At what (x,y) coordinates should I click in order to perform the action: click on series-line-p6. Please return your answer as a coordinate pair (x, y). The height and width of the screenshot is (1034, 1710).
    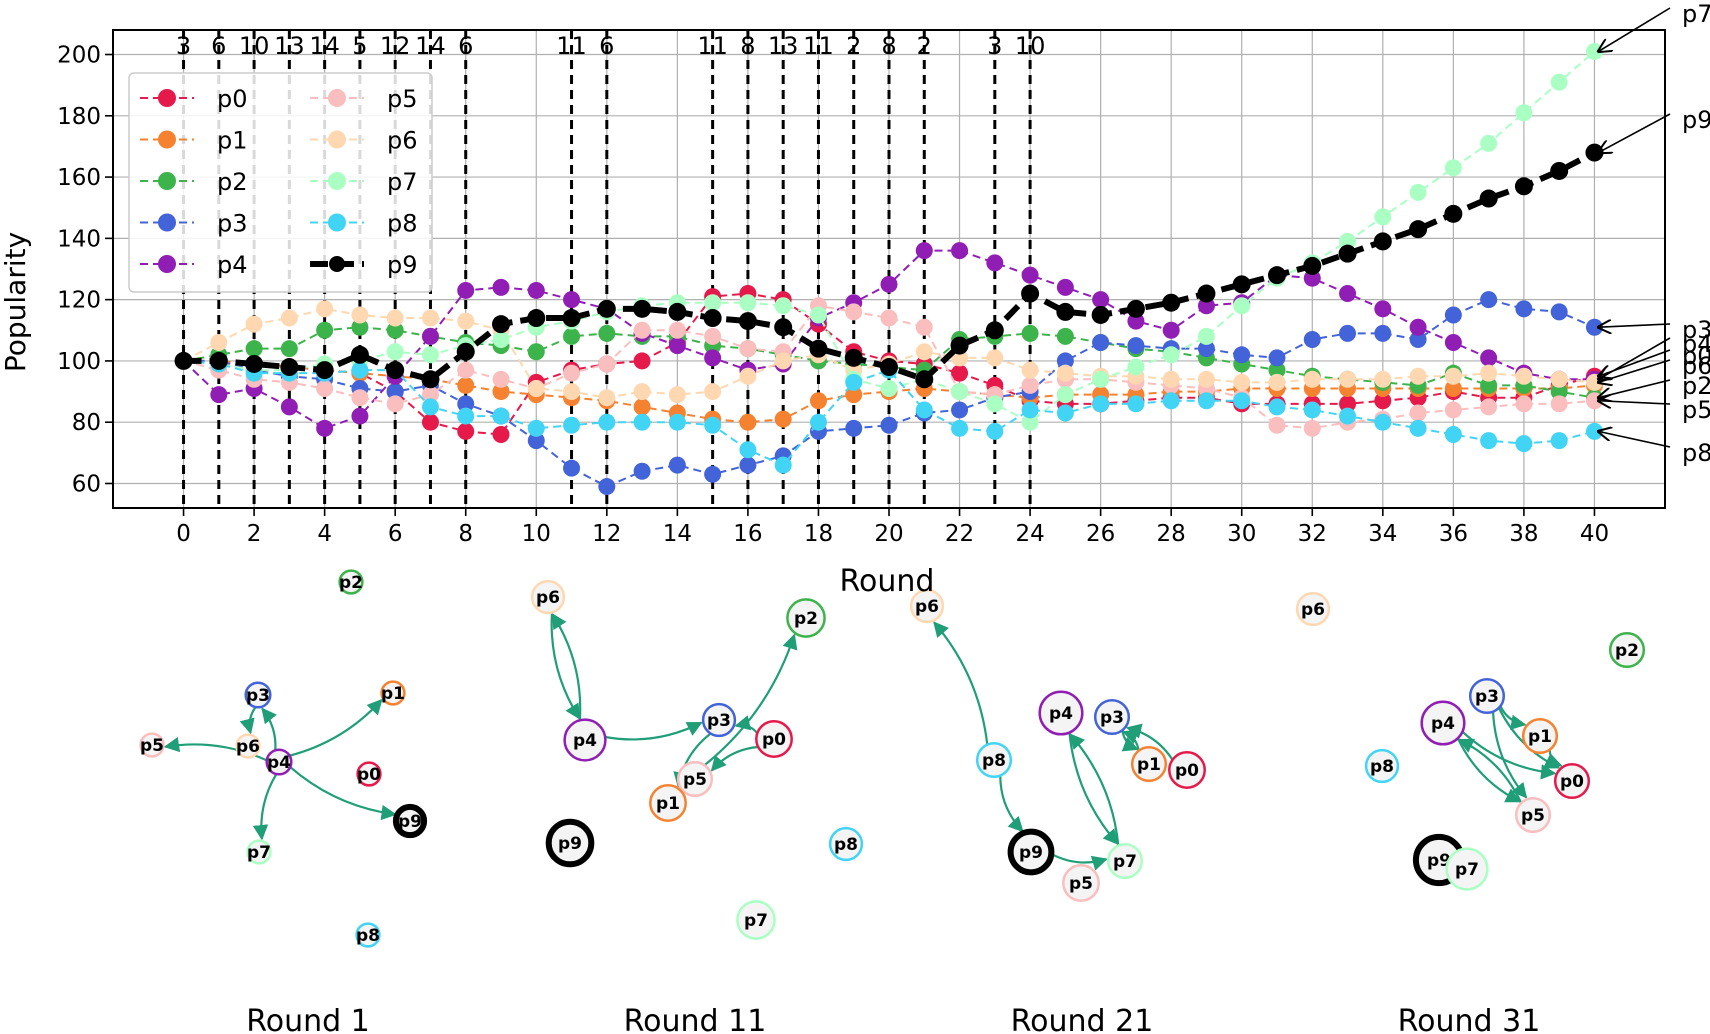
    Looking at the image, I should click on (889, 353).